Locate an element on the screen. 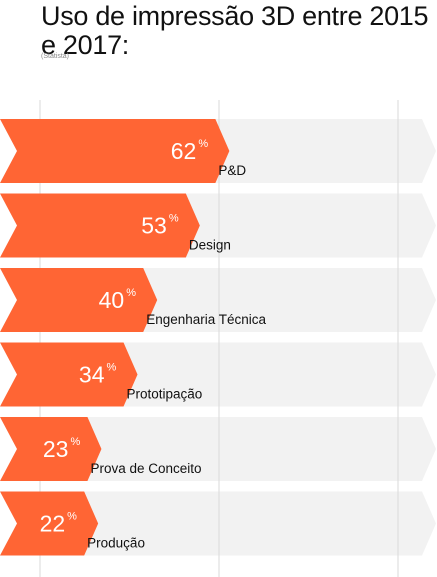 This screenshot has width=437, height=577. data-label: 23 is located at coordinates (56, 449).